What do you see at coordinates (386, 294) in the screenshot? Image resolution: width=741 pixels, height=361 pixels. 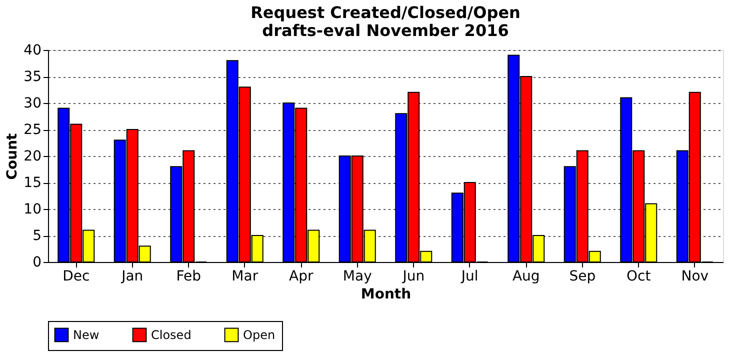 I see `x-axis-title: Month` at bounding box center [386, 294].